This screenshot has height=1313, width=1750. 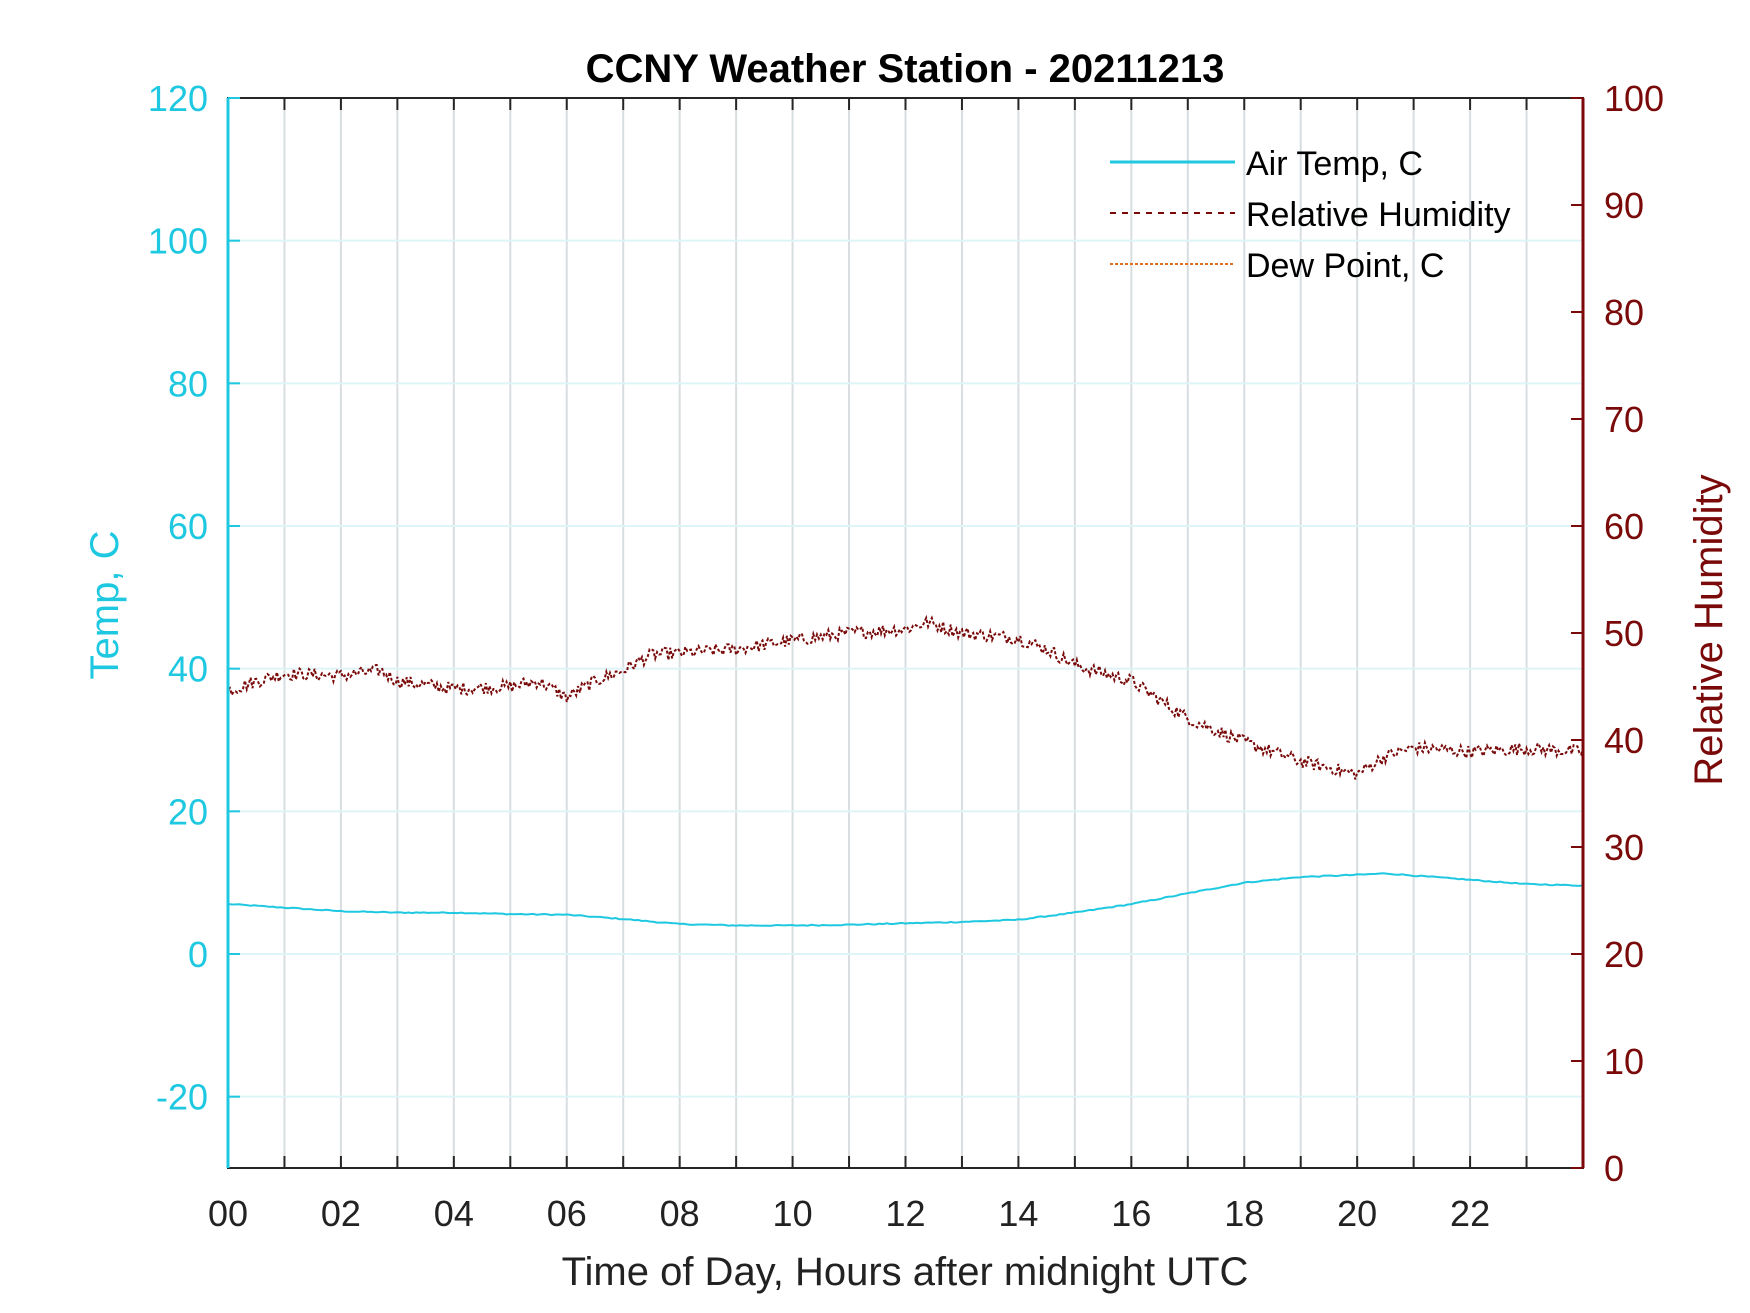 What do you see at coordinates (454, 1213) in the screenshot?
I see `x-tick-label: 04` at bounding box center [454, 1213].